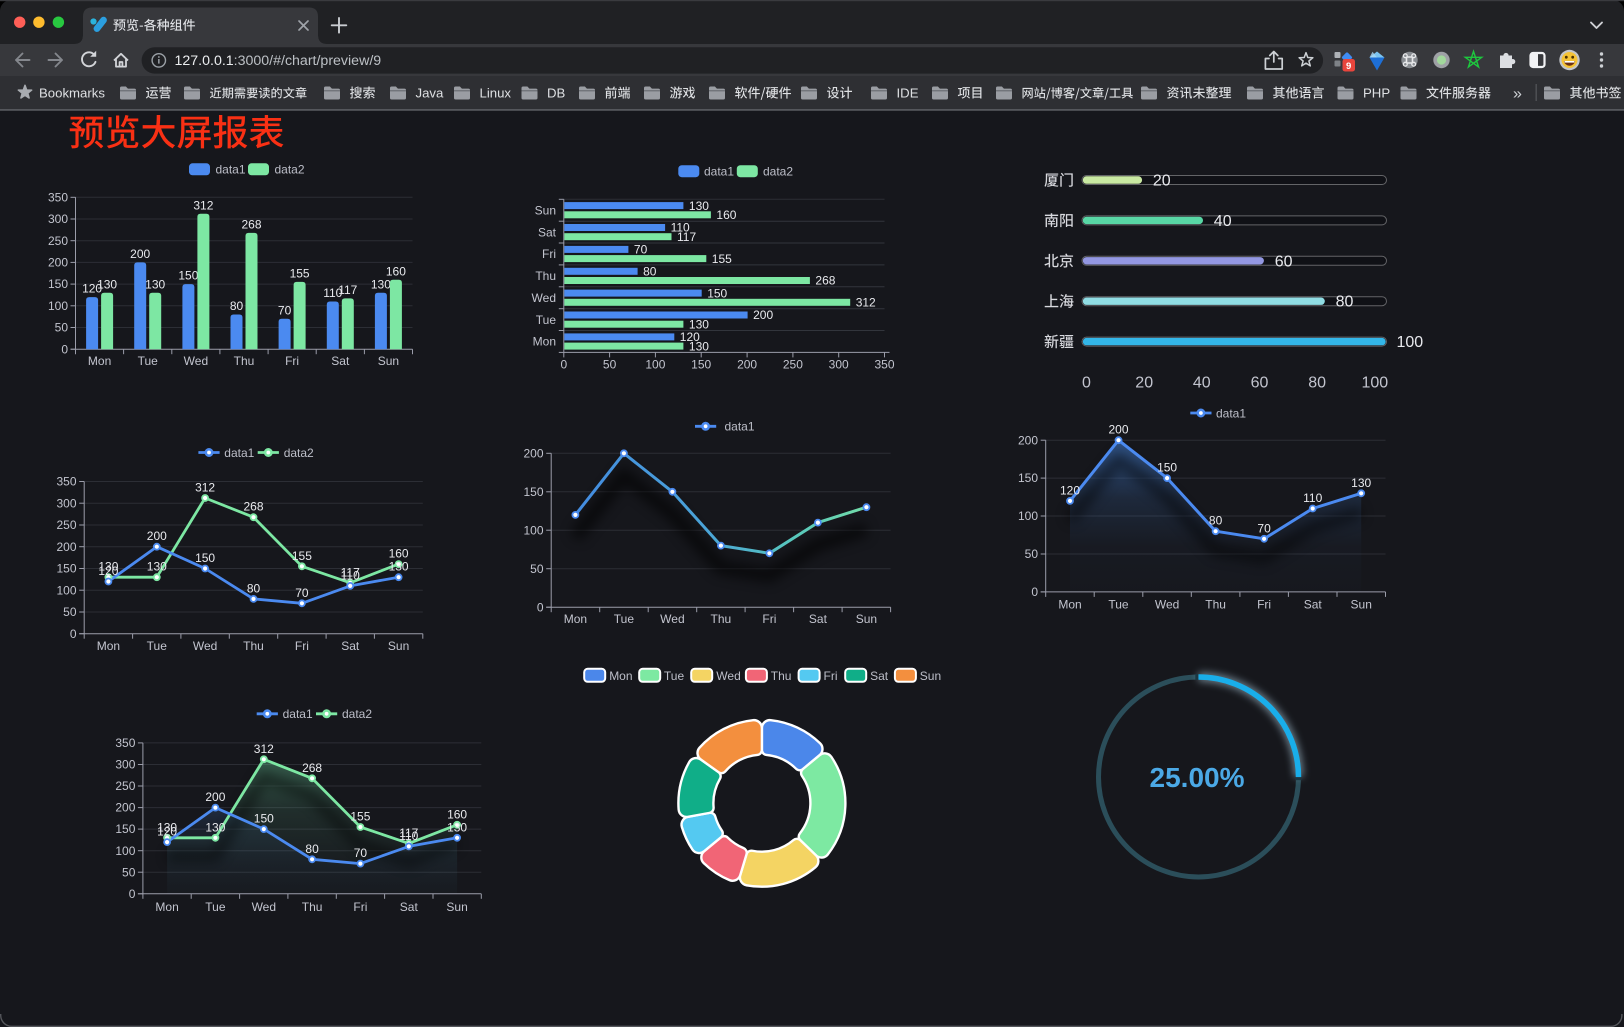 This screenshot has width=1624, height=1027. Describe the element at coordinates (1348, 66) in the screenshot. I see `svg-text: 9` at that location.